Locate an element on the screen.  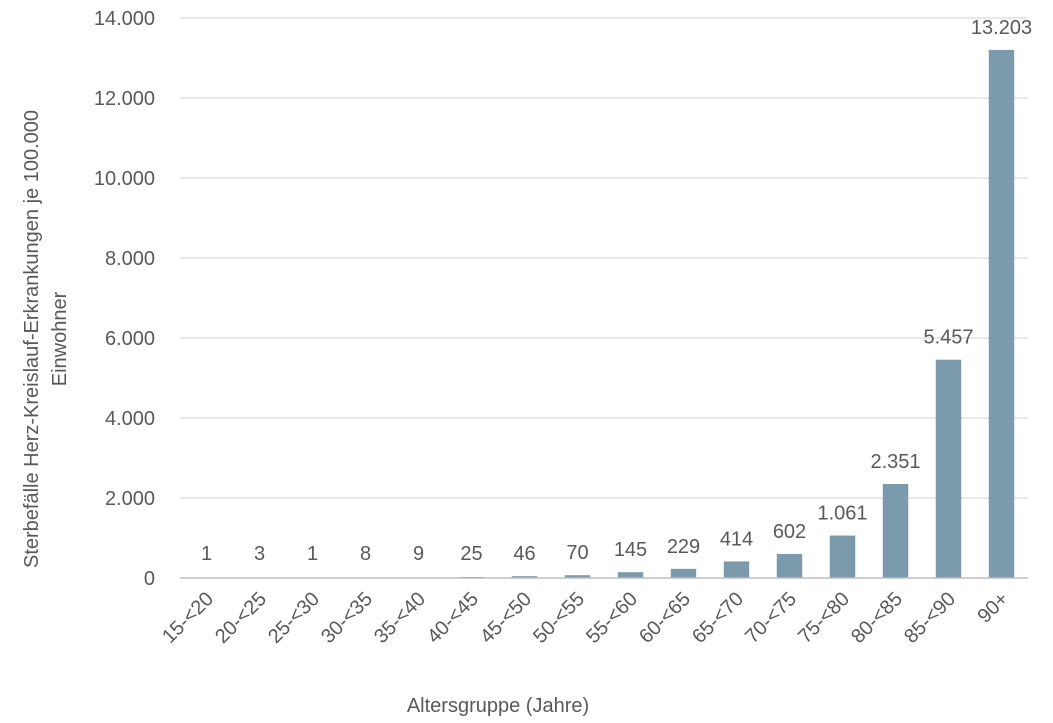
data-label: 602 is located at coordinates (789, 532).